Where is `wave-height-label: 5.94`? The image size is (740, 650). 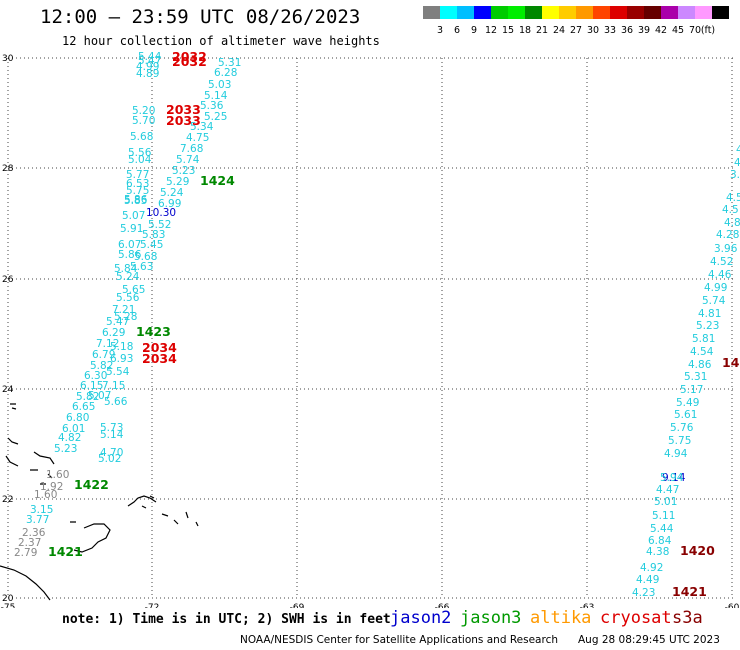 wave-height-label: 5.94 is located at coordinates (672, 478).